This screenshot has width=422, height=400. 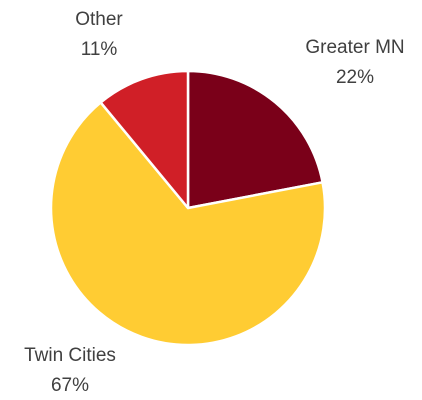 I want to click on slice-value-label: 11%, so click(x=99, y=49).